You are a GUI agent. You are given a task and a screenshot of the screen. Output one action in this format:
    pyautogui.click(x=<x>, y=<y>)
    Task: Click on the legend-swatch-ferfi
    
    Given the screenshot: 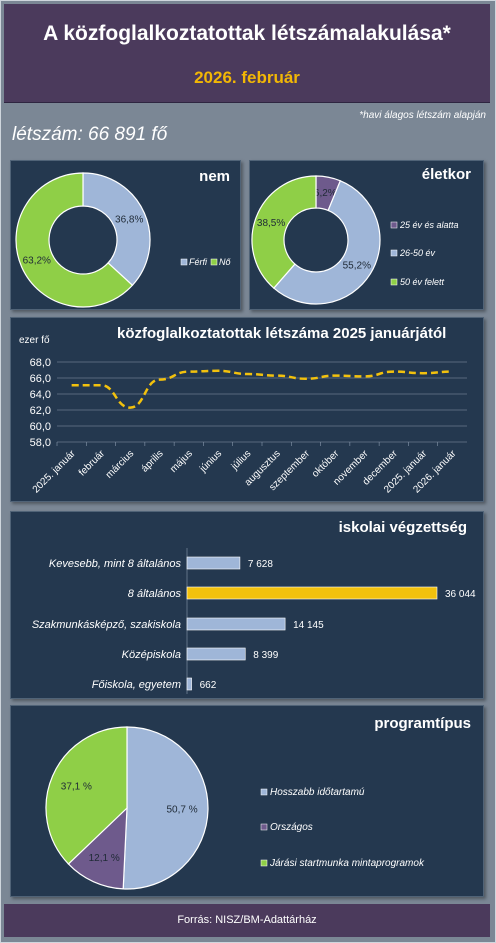 What is the action you would take?
    pyautogui.click(x=184, y=262)
    